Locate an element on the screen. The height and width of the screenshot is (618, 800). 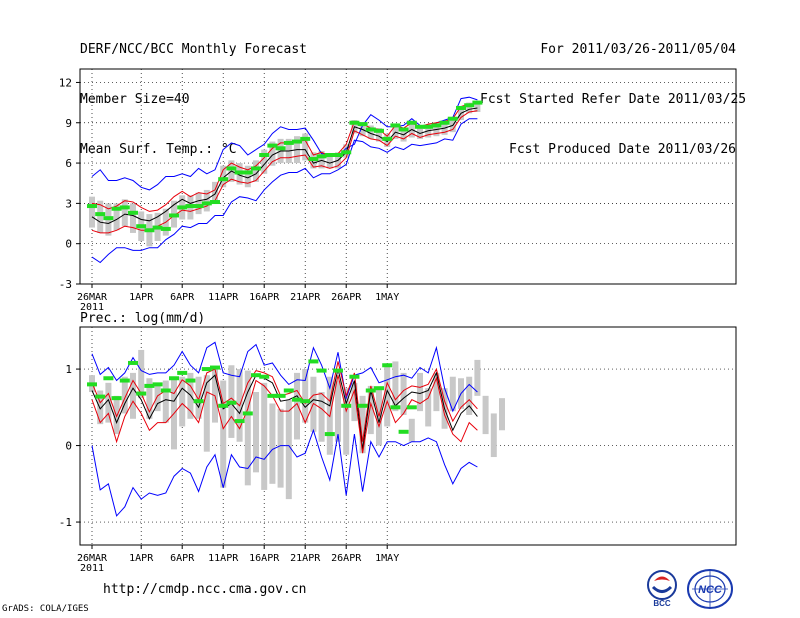
prec-label: Prec.: log(mm/d) is located at coordinates (143, 318).